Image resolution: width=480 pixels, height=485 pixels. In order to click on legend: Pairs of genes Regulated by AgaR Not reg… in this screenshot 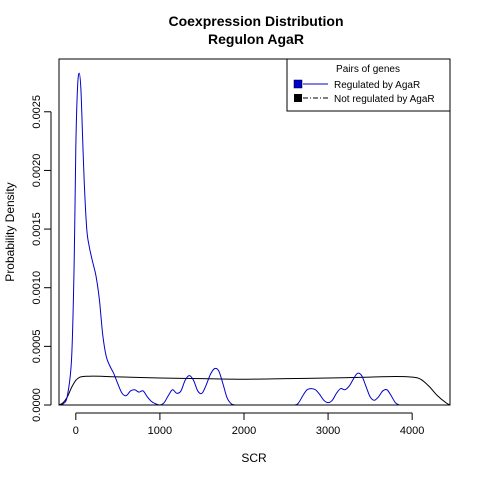, I will do `click(368, 85)`.